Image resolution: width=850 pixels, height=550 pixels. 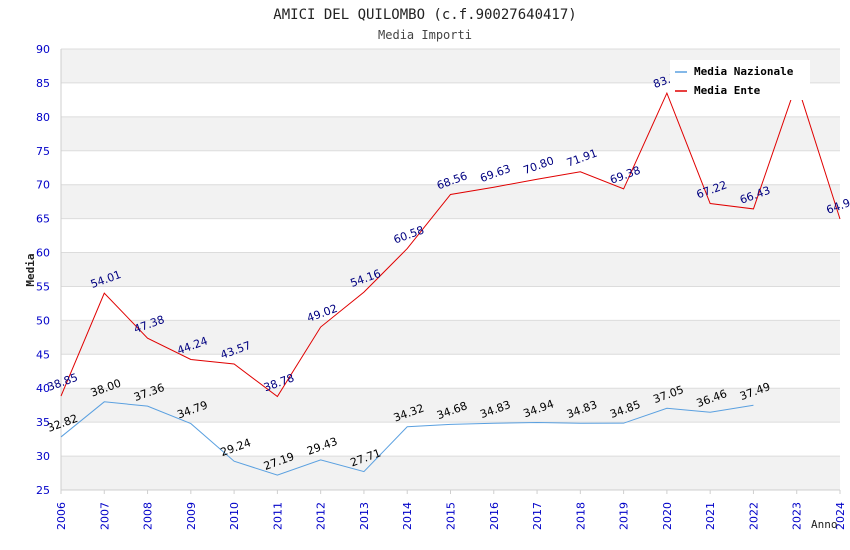 I want to click on x-tick-label-2007: 2007, so click(x=104, y=516).